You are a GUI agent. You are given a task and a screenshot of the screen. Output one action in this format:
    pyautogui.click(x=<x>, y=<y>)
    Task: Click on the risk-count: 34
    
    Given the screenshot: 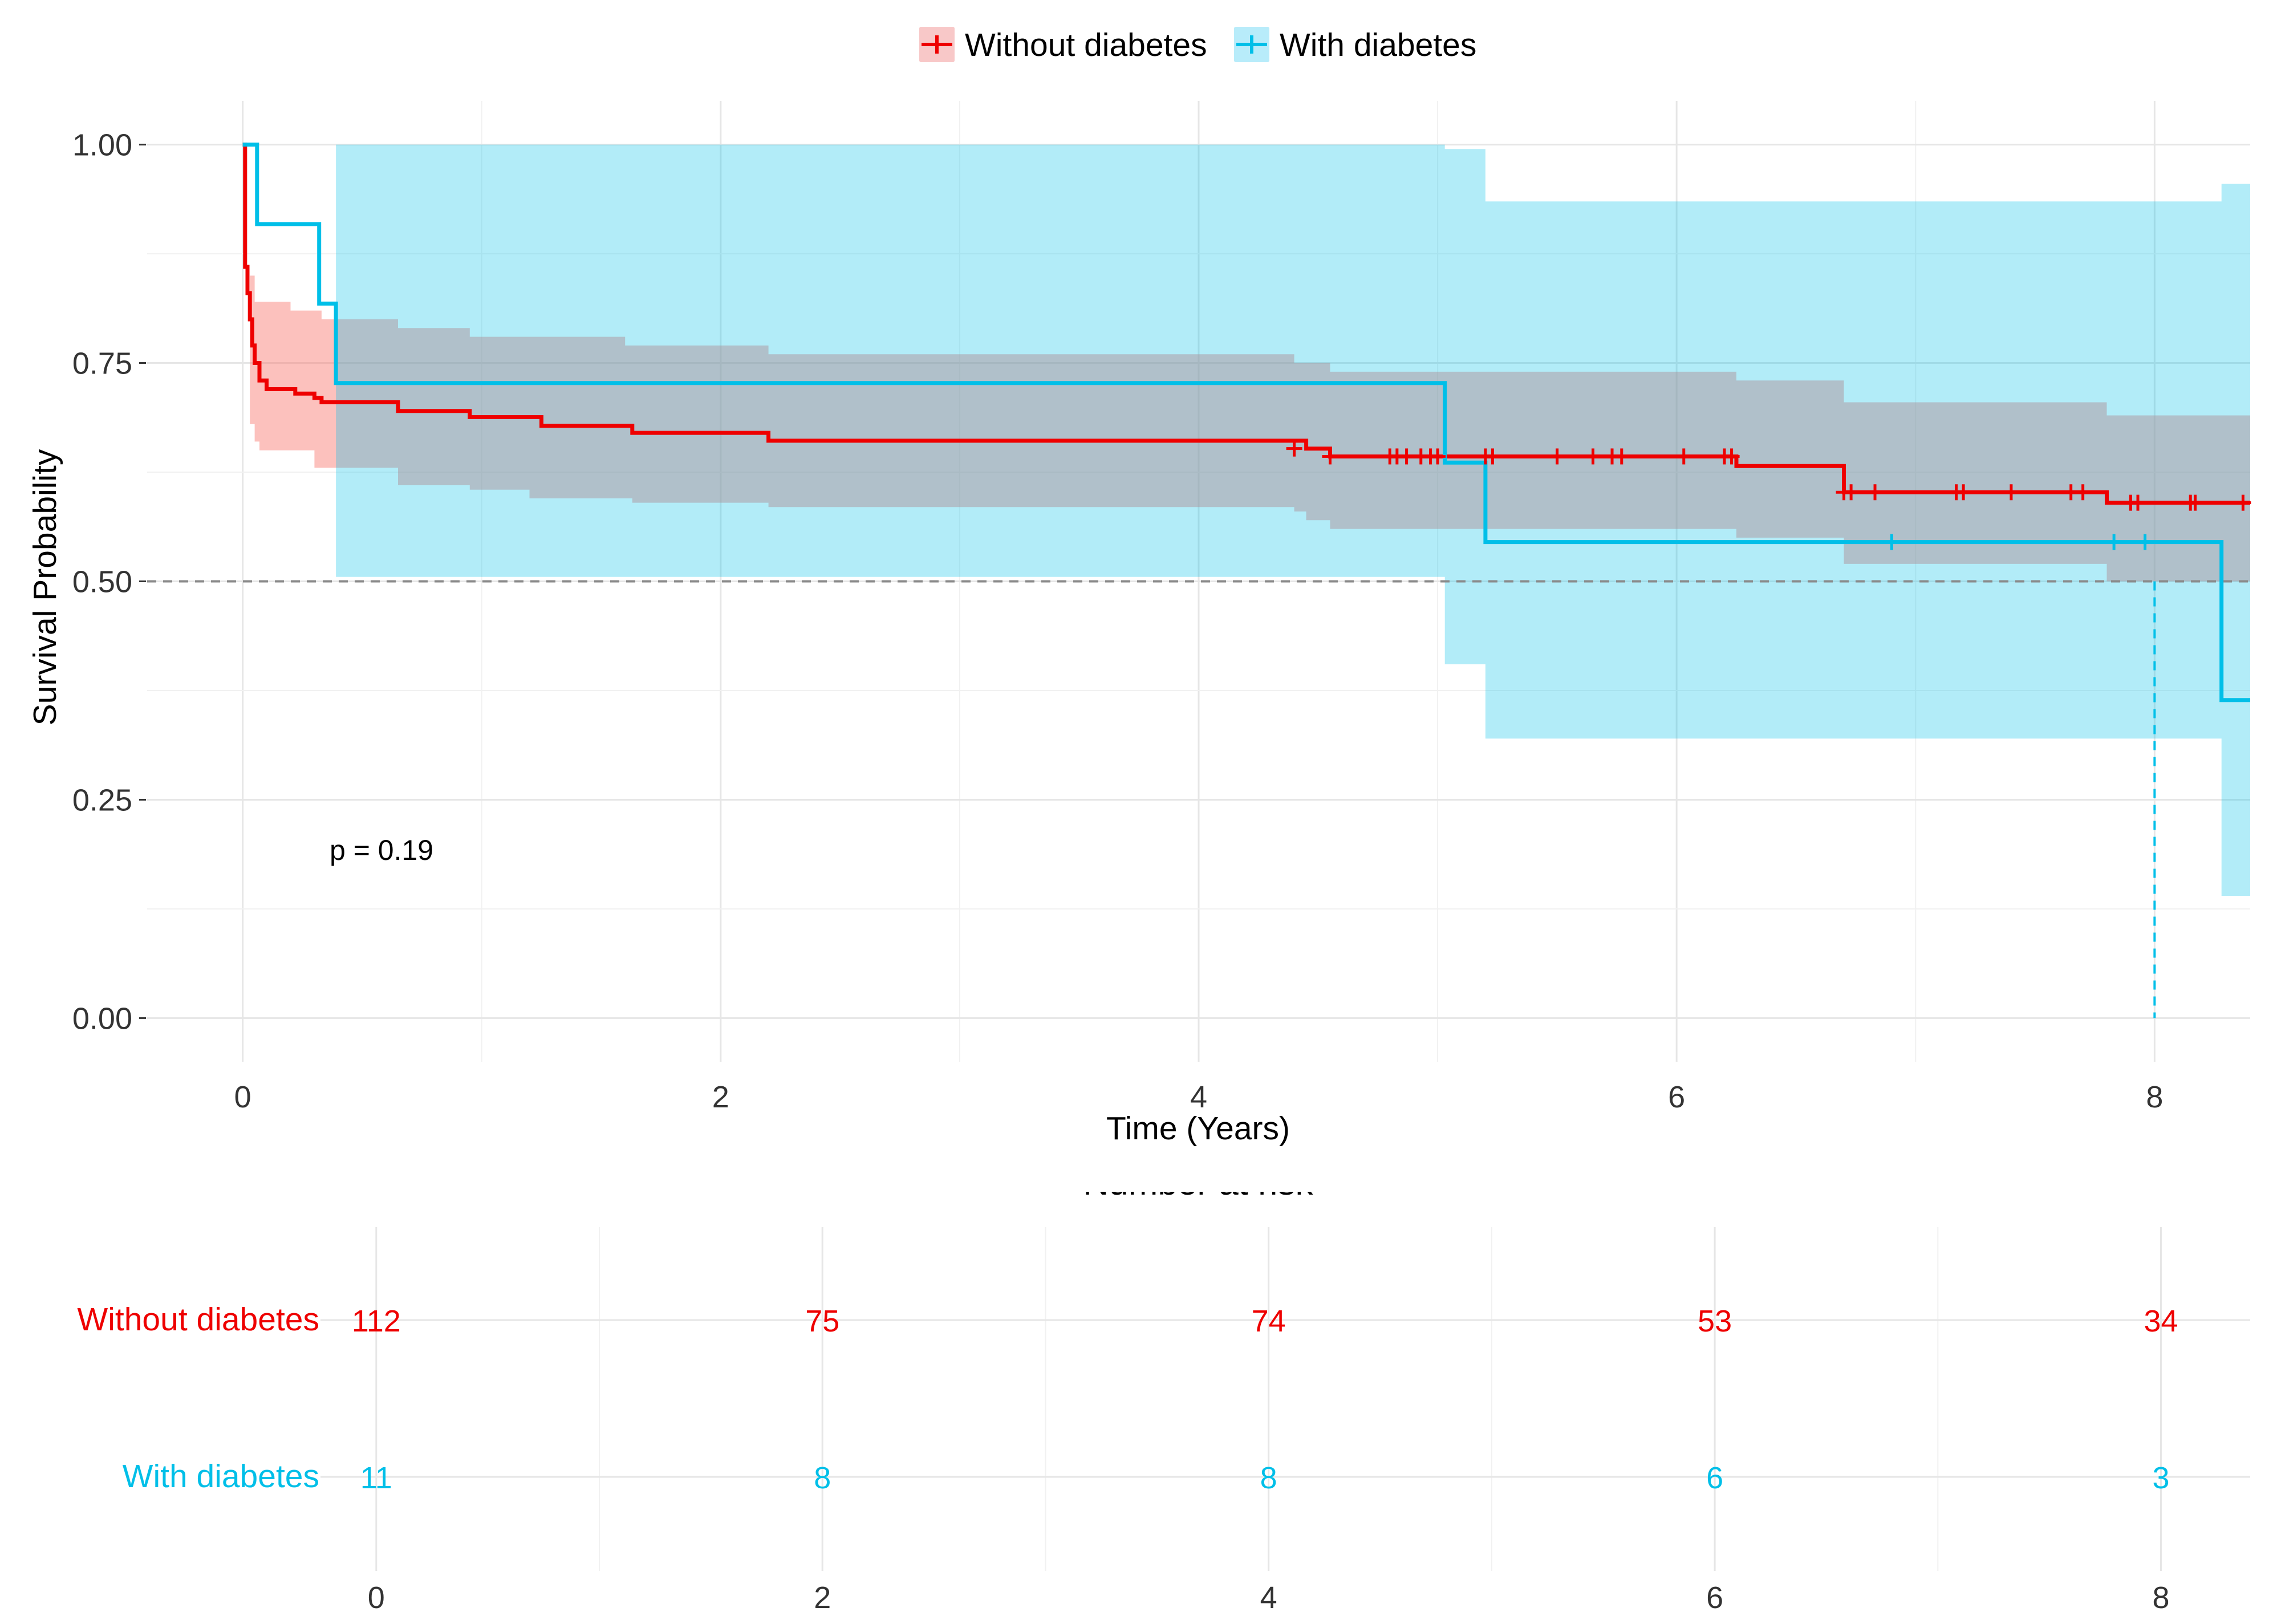 What is the action you would take?
    pyautogui.click(x=2161, y=1321)
    